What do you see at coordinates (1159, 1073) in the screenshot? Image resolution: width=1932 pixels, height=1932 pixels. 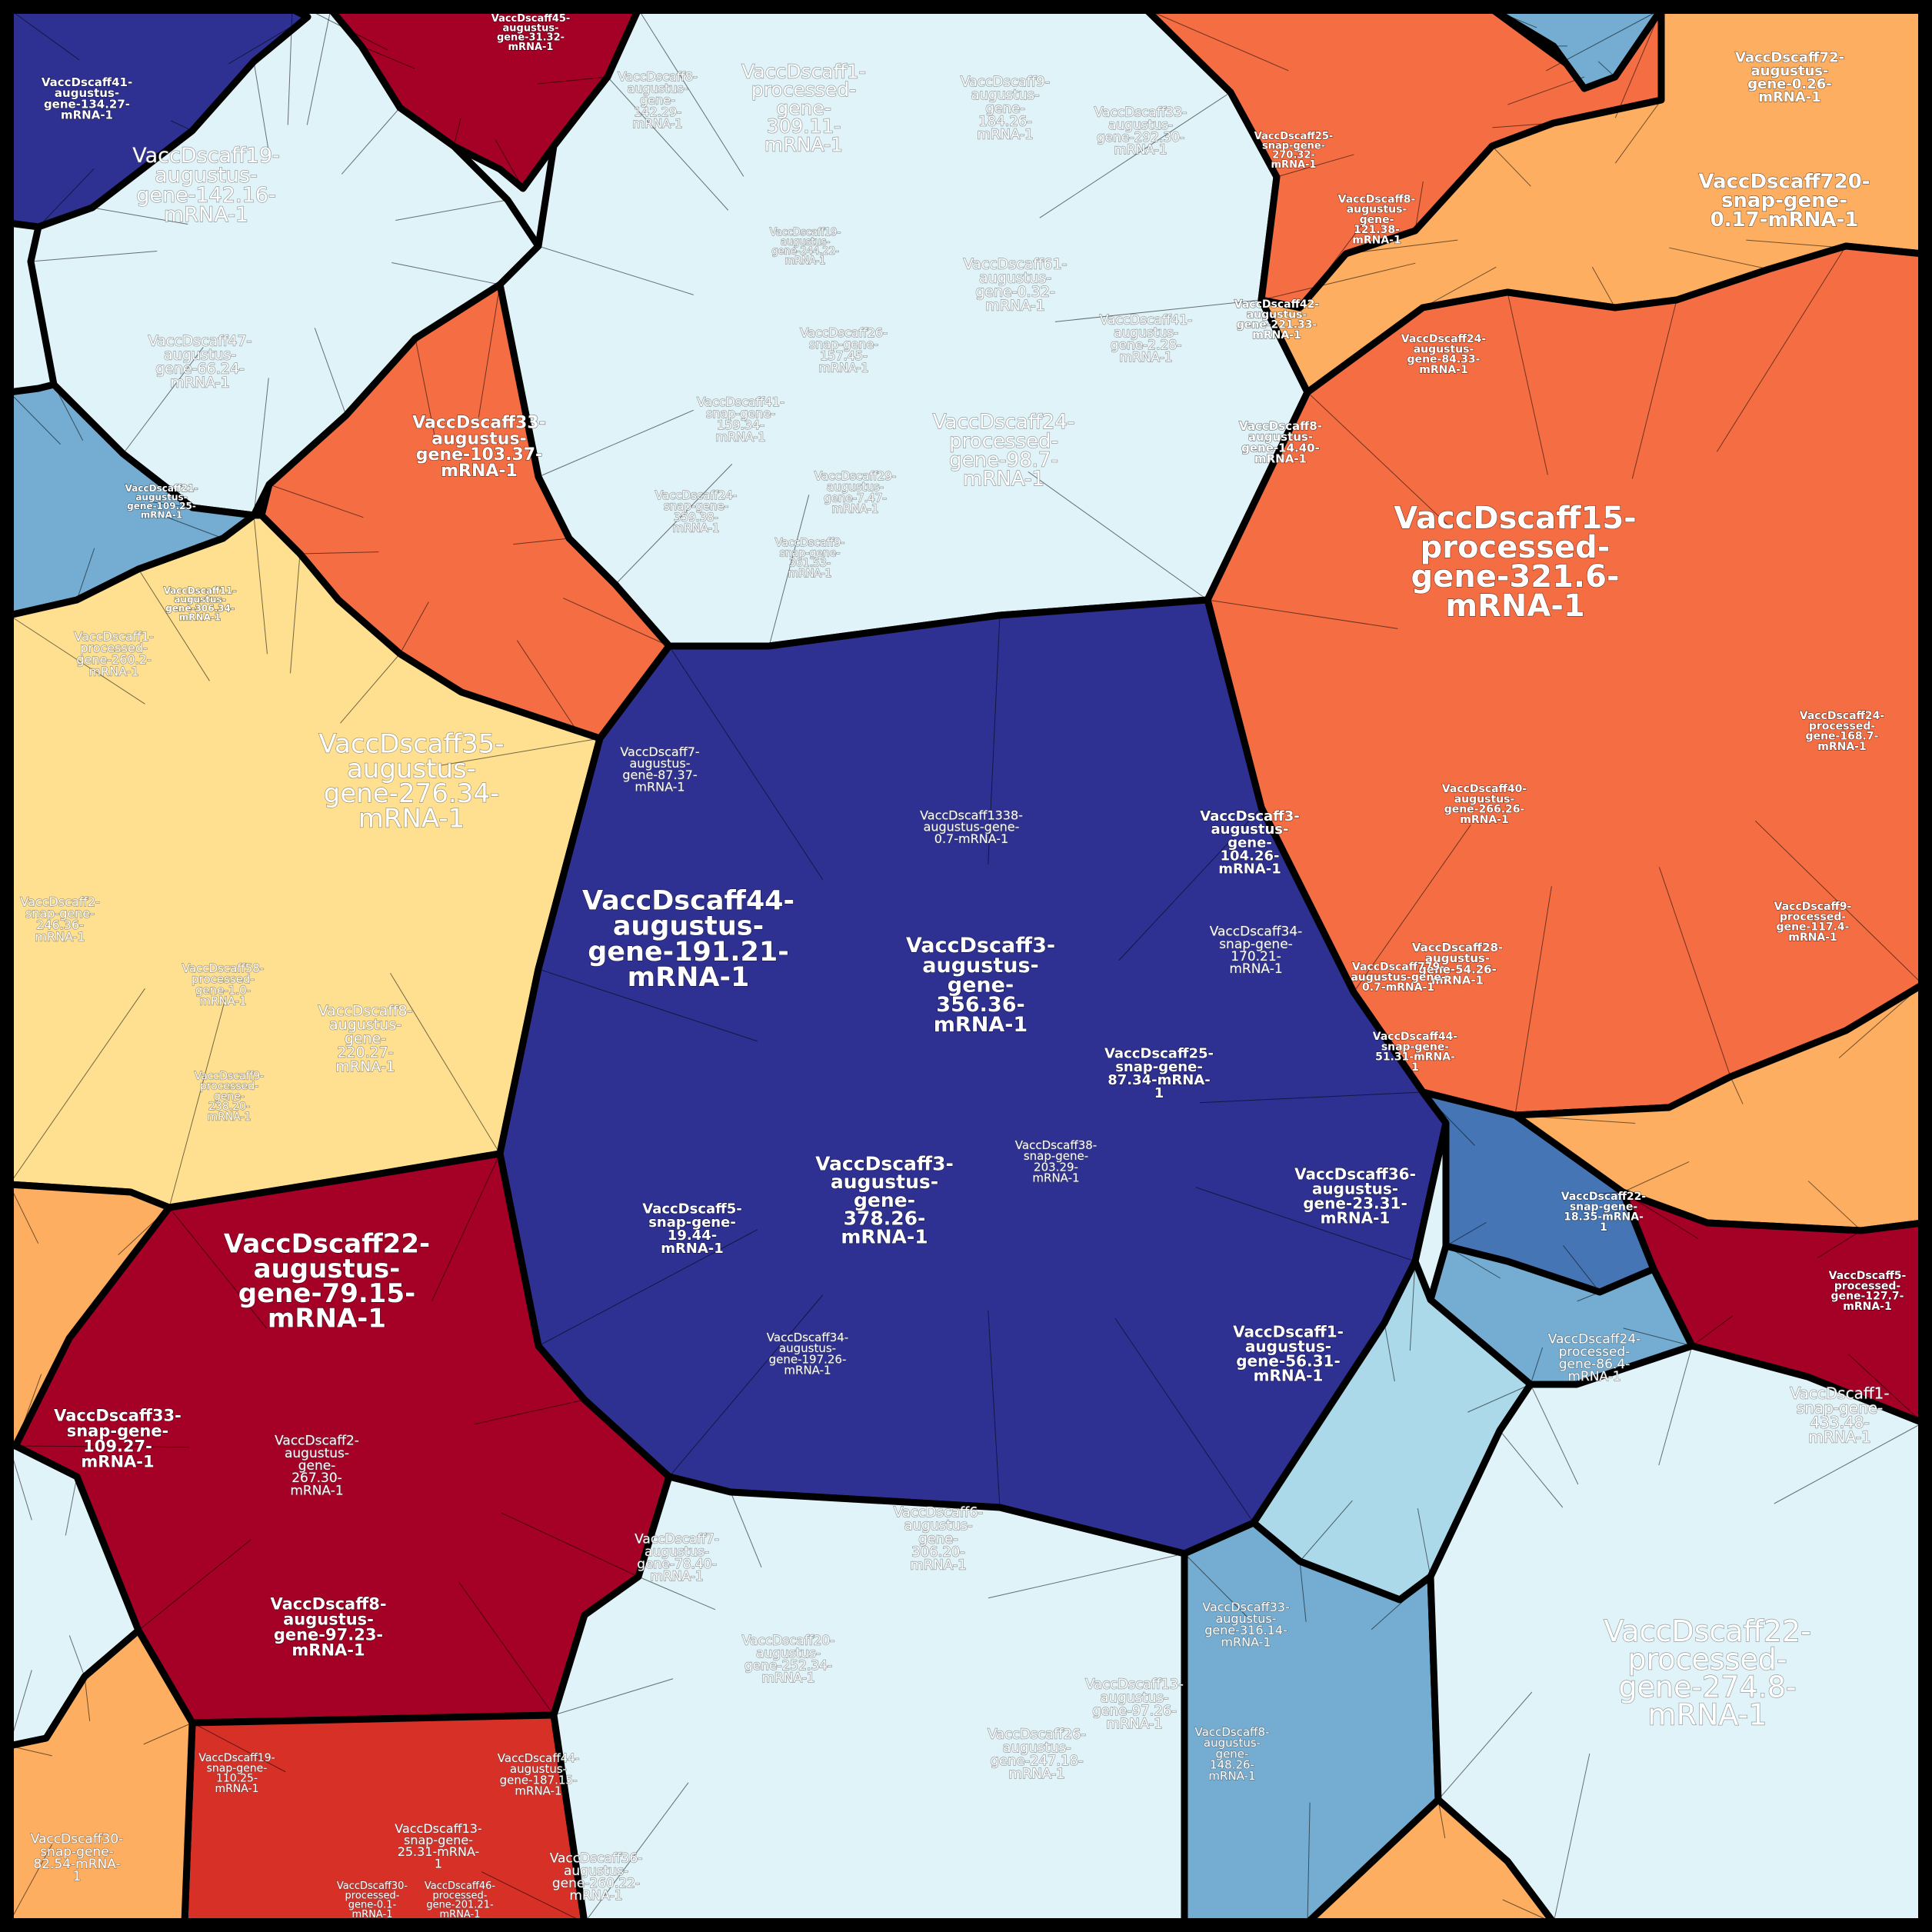 I see `cell-label: VaccDscaff25-snap-gene-87.34-mRNA-1` at bounding box center [1159, 1073].